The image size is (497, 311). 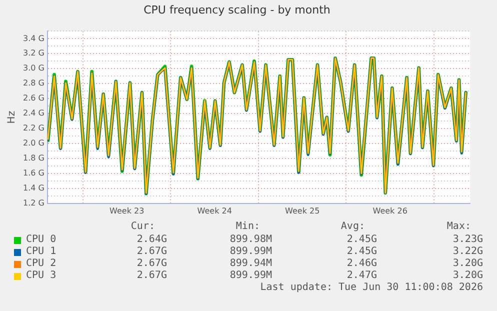 What do you see at coordinates (251, 263) in the screenshot?
I see `text: 899.94M` at bounding box center [251, 263].